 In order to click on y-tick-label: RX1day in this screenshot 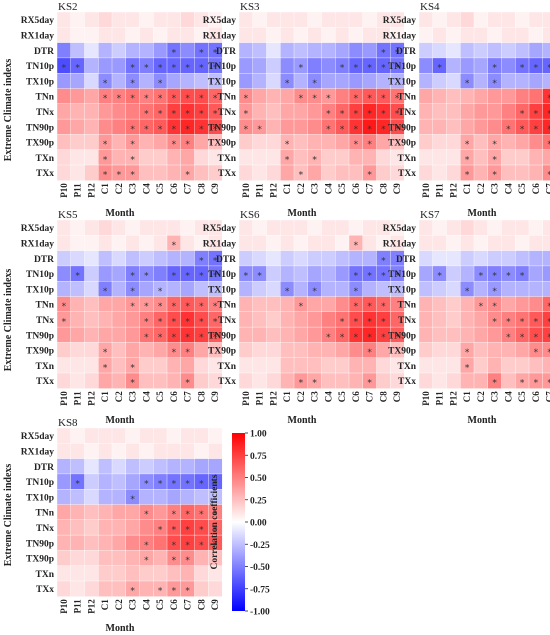, I will do `click(400, 36)`.